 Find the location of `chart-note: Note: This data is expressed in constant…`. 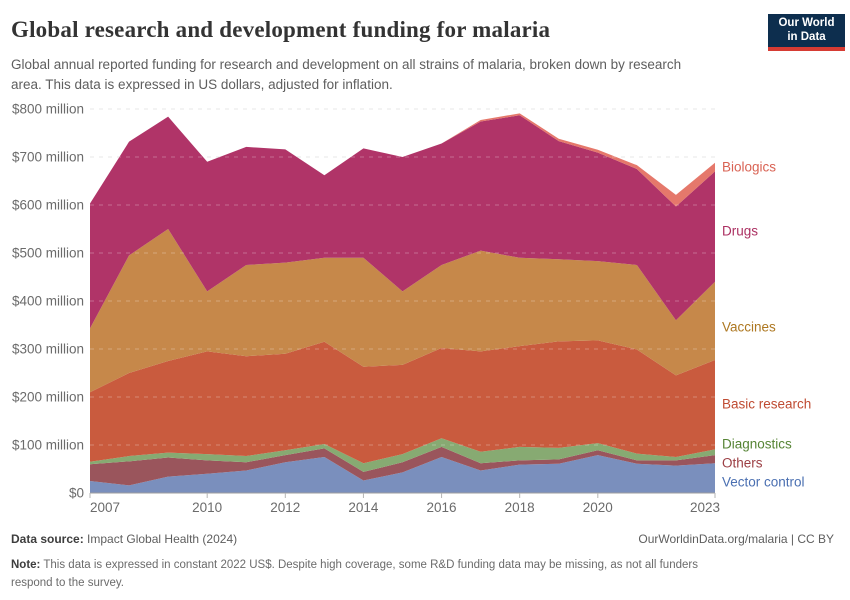

chart-note: Note: This data is expressed in constant… is located at coordinates (361, 574).